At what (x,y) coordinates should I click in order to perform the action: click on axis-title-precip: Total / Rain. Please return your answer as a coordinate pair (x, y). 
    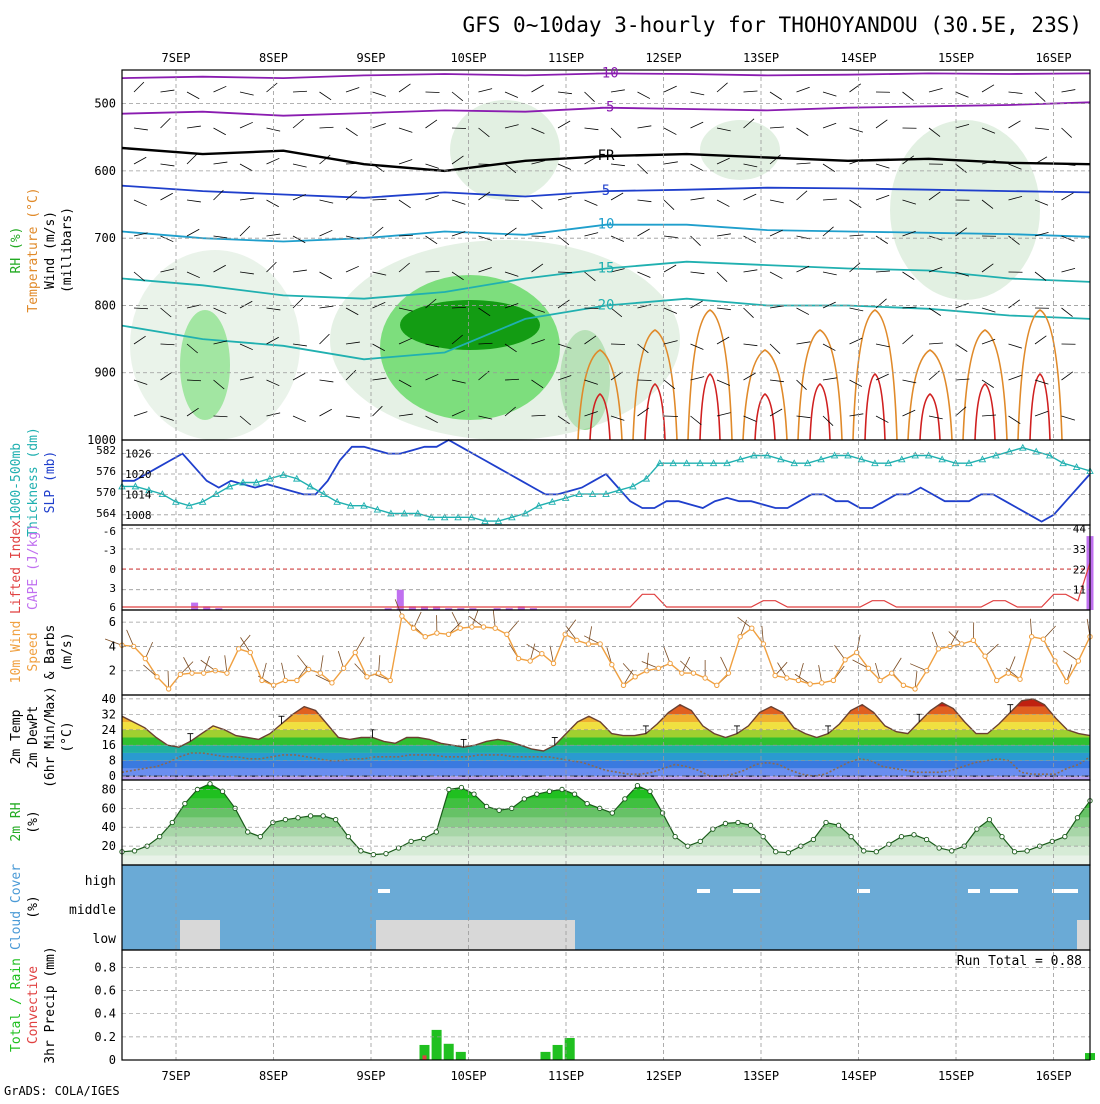
    Looking at the image, I should click on (16, 1005).